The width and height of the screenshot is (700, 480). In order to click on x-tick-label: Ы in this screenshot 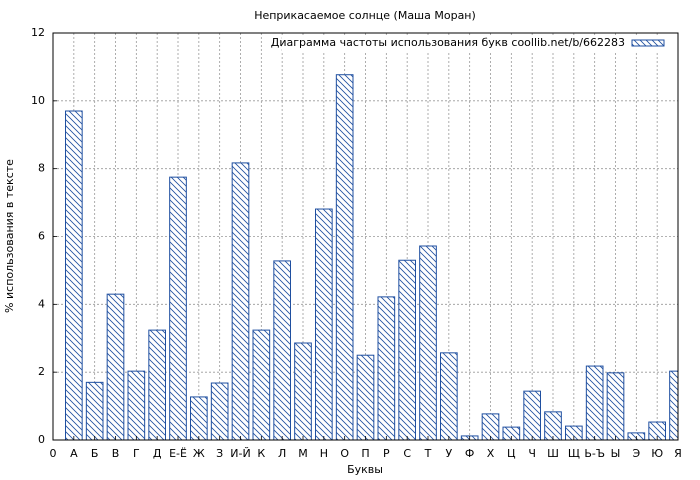, I will do `click(616, 453)`.